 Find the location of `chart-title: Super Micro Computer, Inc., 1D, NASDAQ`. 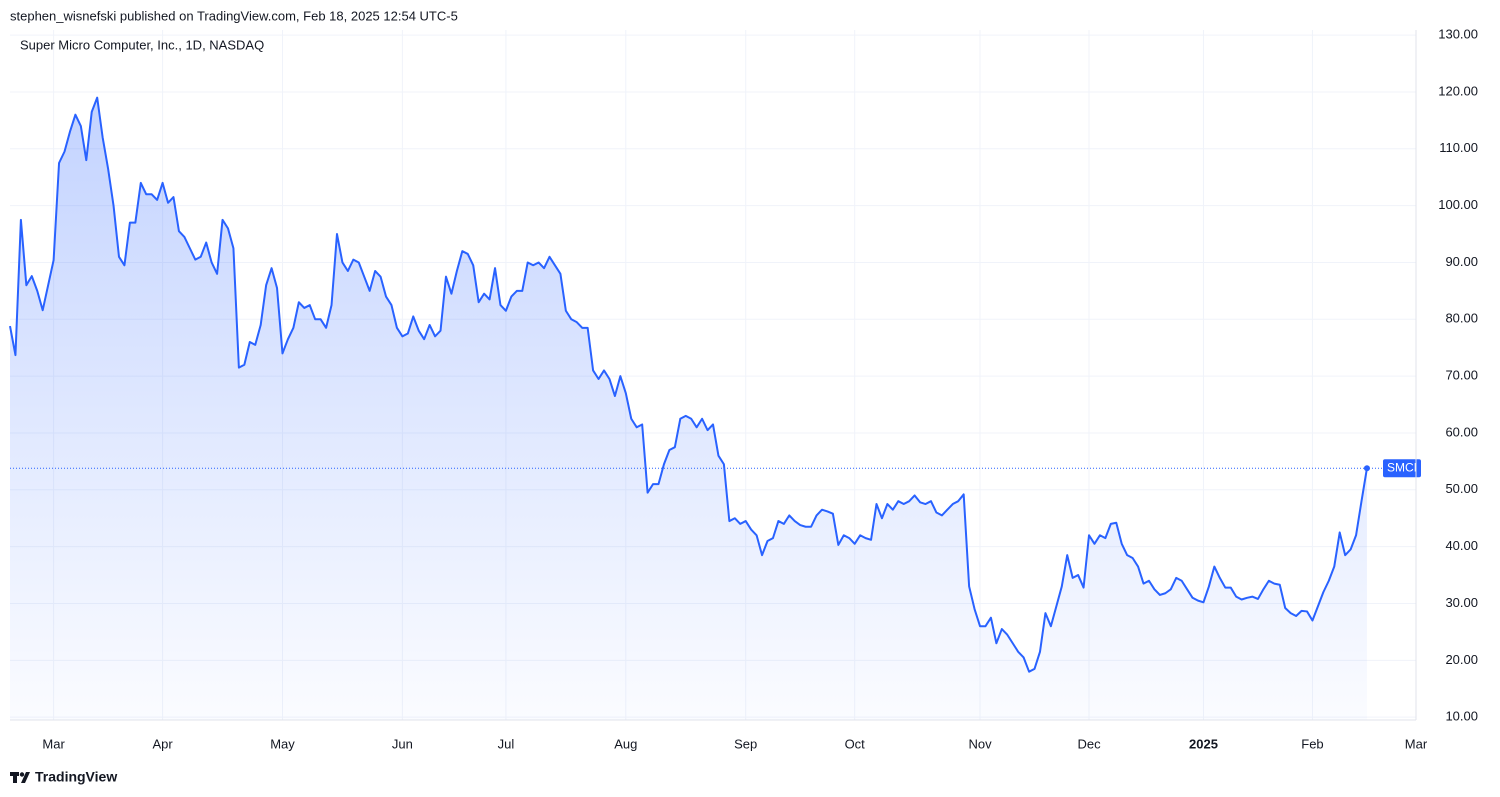

chart-title: Super Micro Computer, Inc., 1D, NASDAQ is located at coordinates (142, 44).